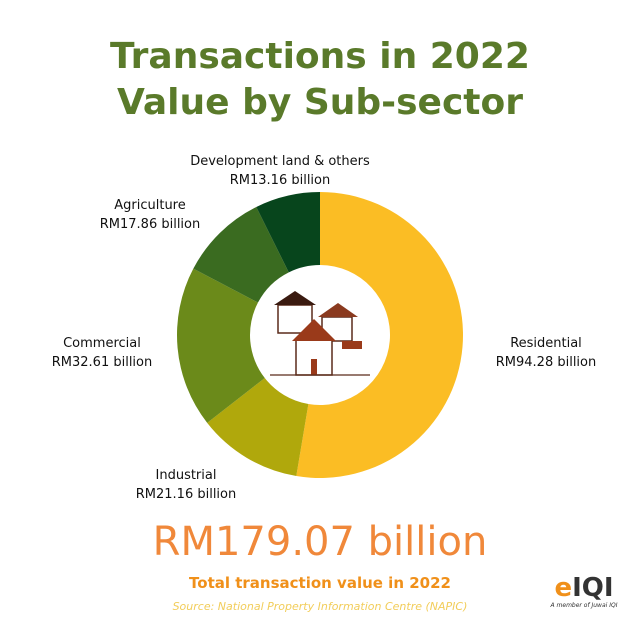 The image size is (640, 640). Describe the element at coordinates (320, 102) in the screenshot. I see `title-line-2: Value by Sub-sector` at that location.